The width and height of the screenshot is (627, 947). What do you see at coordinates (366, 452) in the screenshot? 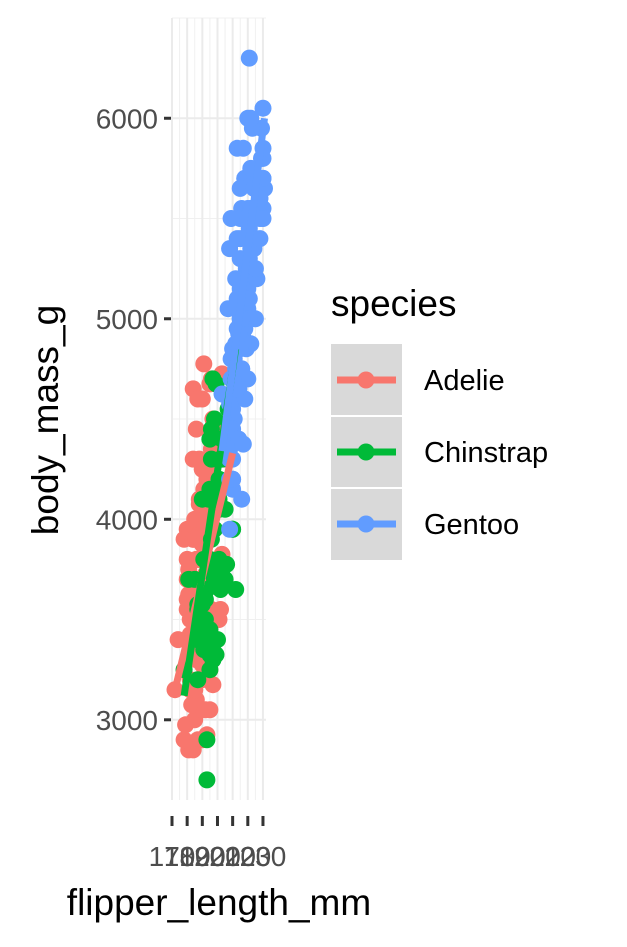
I see `legend-key-point-chinstrap` at bounding box center [366, 452].